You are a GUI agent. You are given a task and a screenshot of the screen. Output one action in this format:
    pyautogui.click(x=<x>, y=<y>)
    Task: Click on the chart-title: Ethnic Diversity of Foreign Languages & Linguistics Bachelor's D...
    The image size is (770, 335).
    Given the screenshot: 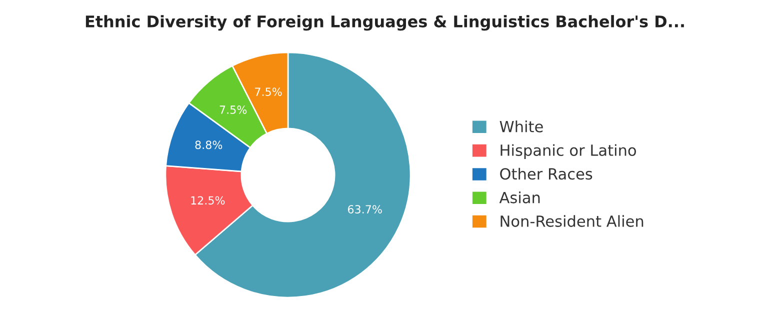 What is the action you would take?
    pyautogui.click(x=385, y=23)
    